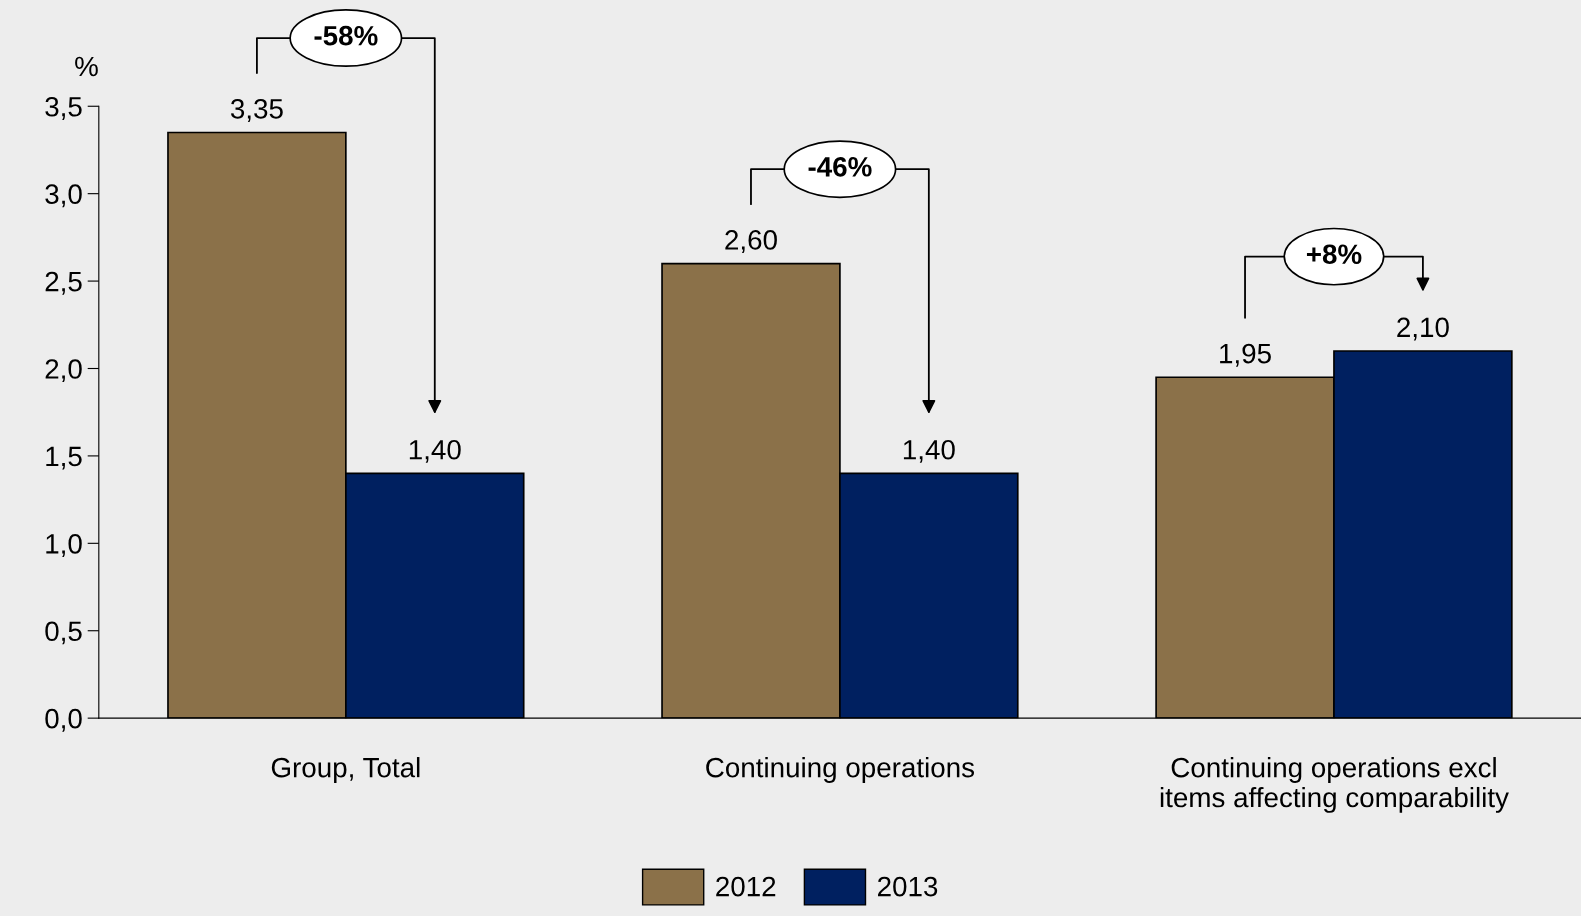 This screenshot has height=916, width=1581. Describe the element at coordinates (86, 66) in the screenshot. I see `y-axis-title: %` at that location.